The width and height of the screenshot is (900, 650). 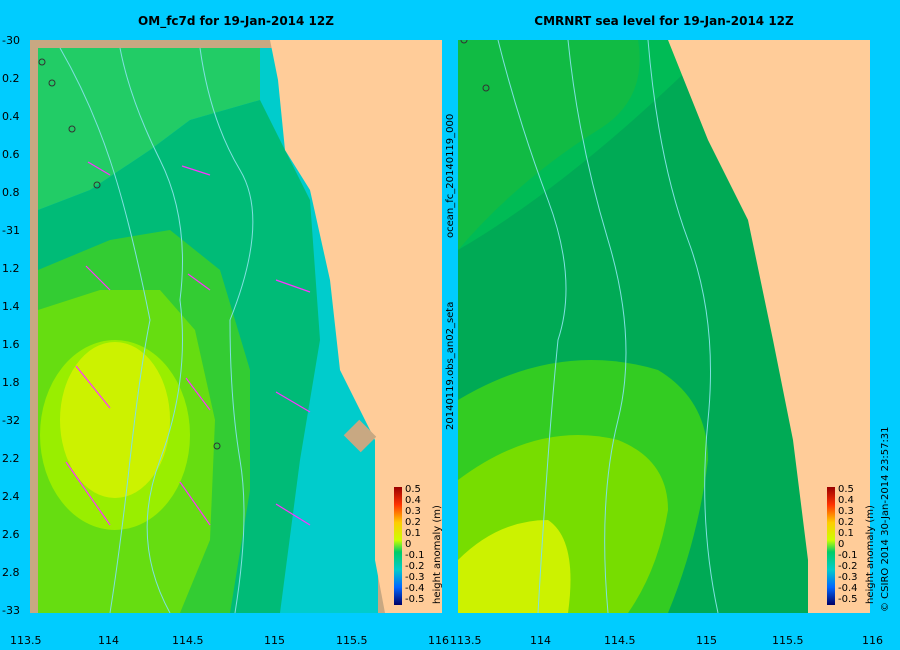 What do you see at coordinates (11, 534) in the screenshot?
I see `y-tick: 2.6` at bounding box center [11, 534].